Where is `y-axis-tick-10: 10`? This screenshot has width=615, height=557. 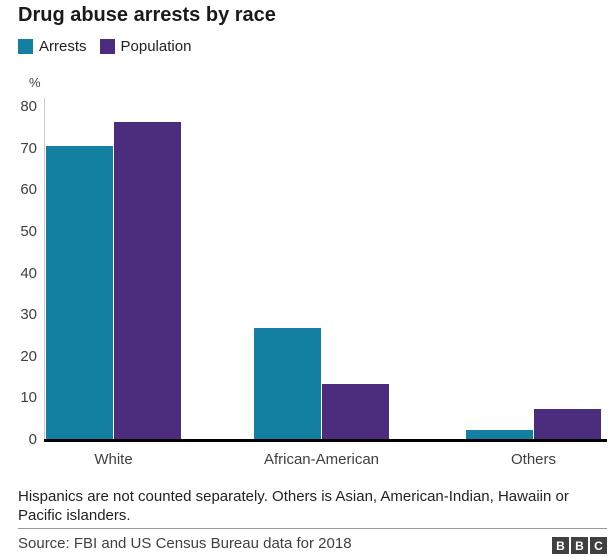 y-axis-tick-10: 10 is located at coordinates (28, 398).